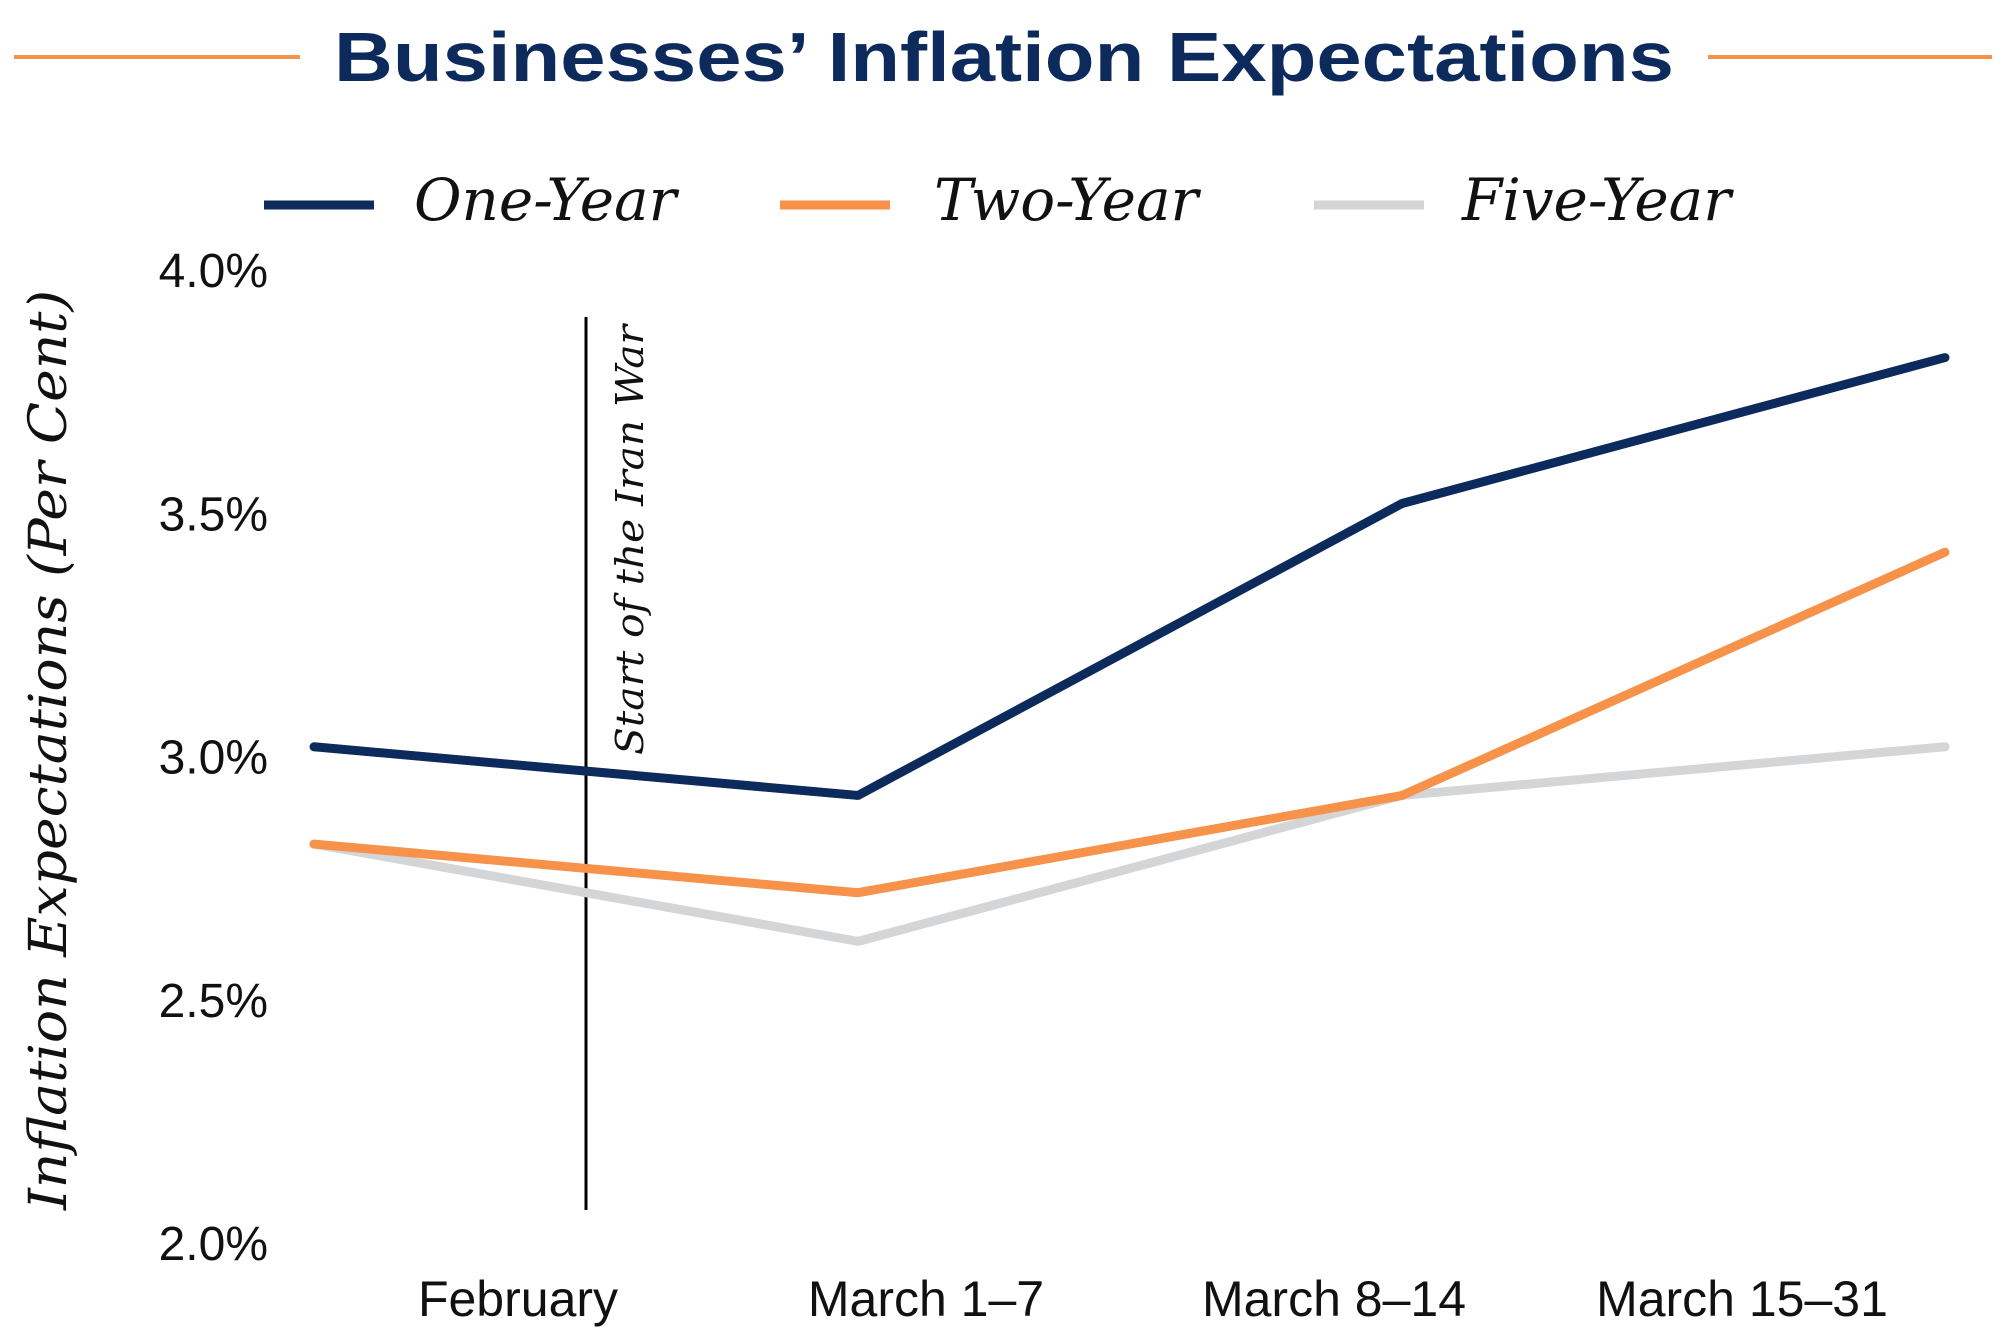 This screenshot has width=2000, height=1333. What do you see at coordinates (1068, 200) in the screenshot?
I see `legend-label: Two-Year` at bounding box center [1068, 200].